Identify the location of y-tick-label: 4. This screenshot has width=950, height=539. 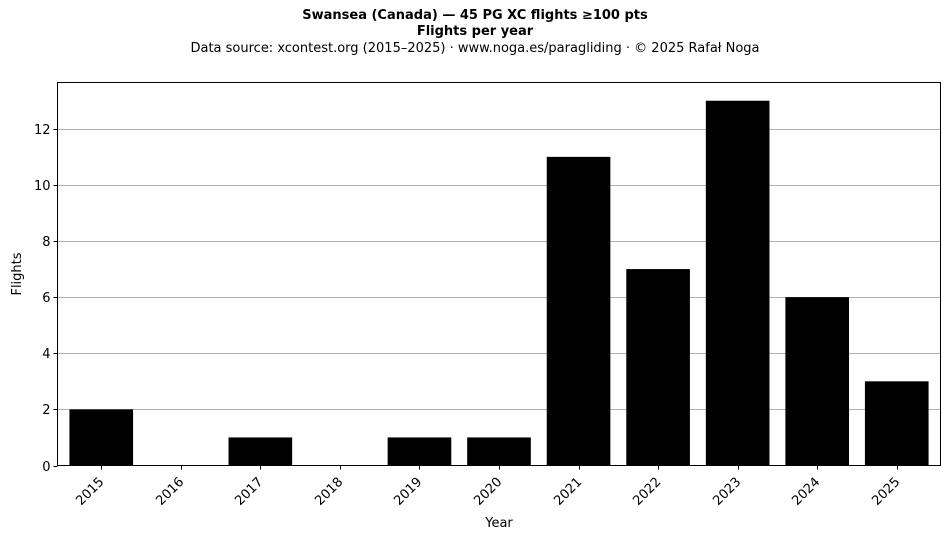
(46, 354).